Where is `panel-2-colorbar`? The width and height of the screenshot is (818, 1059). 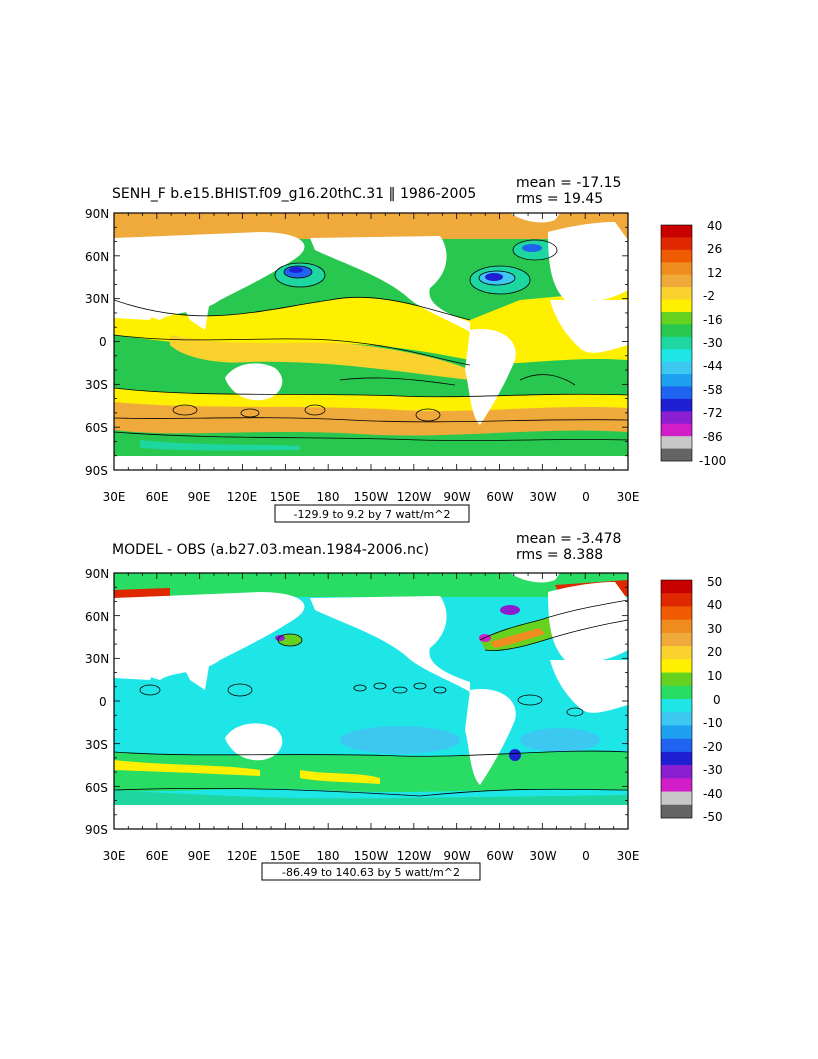 panel-2-colorbar is located at coordinates (676, 699).